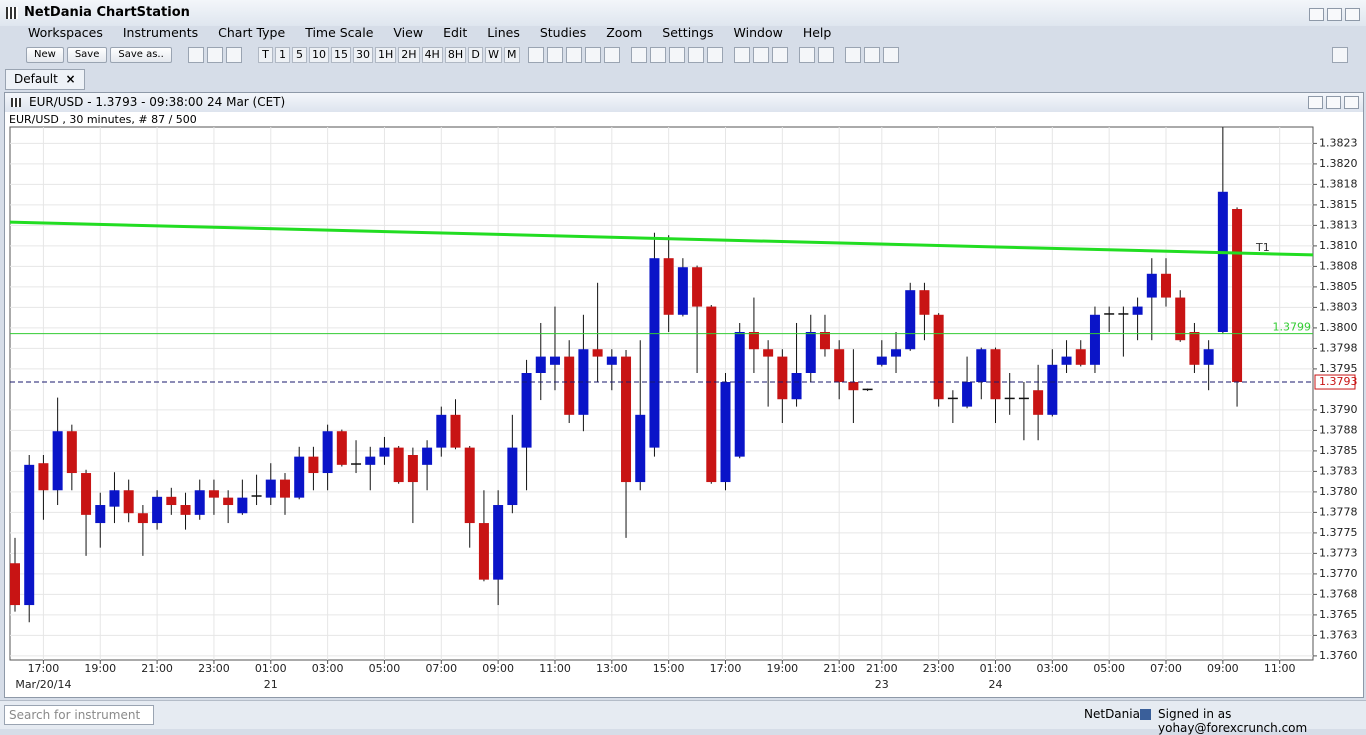 This screenshot has height=735, width=1366. What do you see at coordinates (341, 55) in the screenshot?
I see `timeframe-button: 15` at bounding box center [341, 55].